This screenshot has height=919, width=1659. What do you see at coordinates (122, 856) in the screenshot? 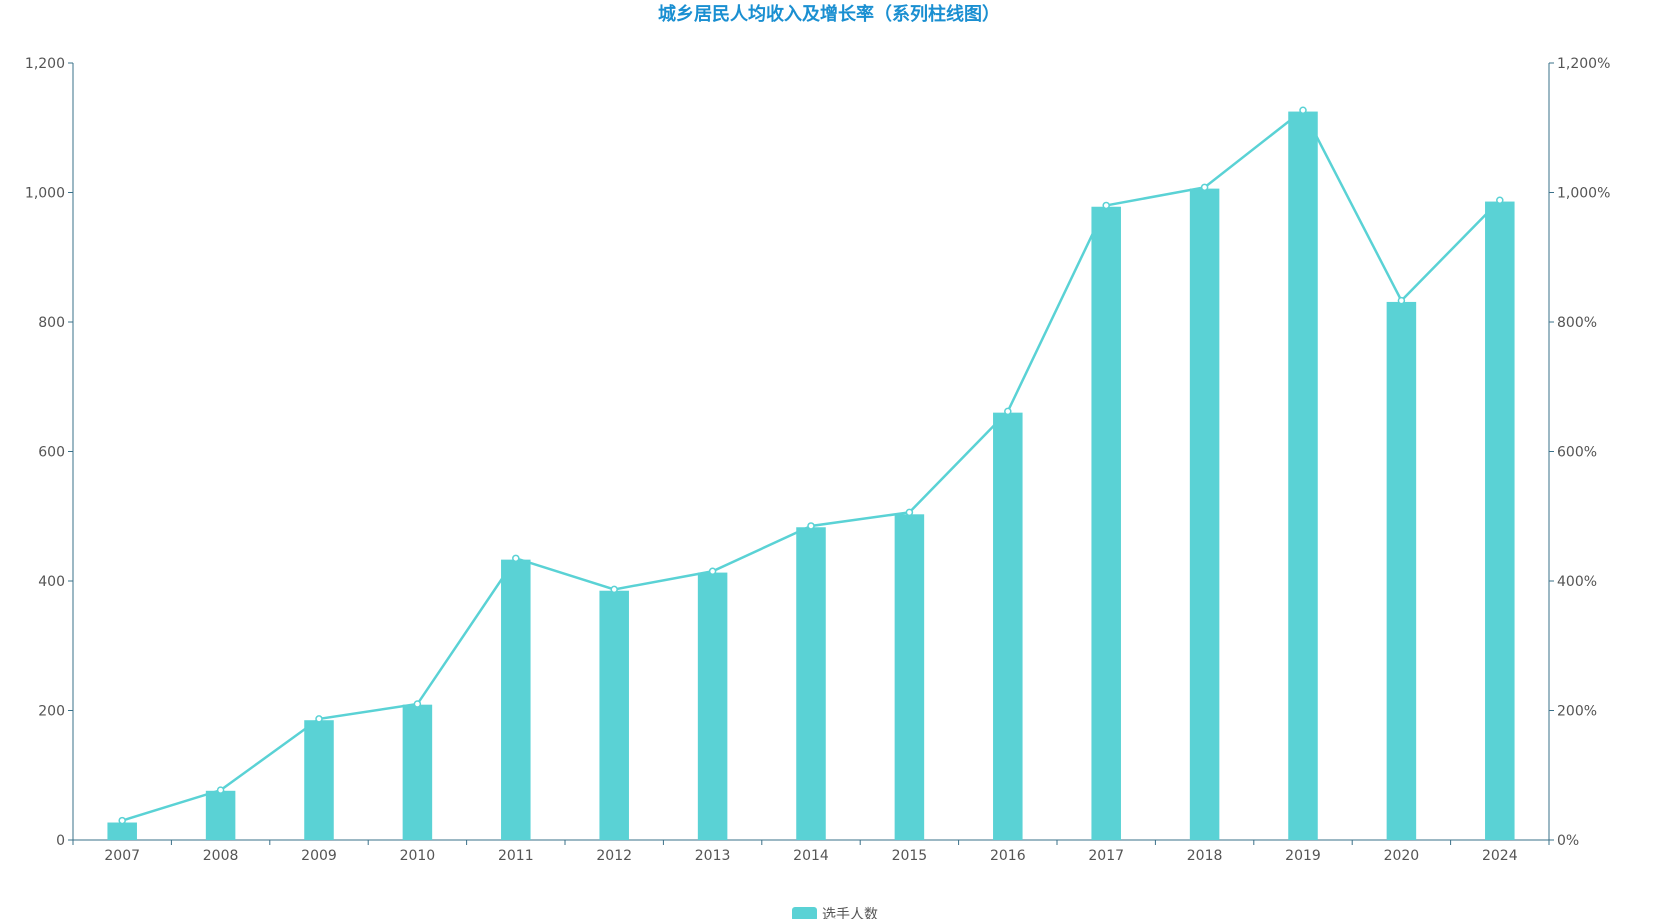
I see `x-tick-label: 2007` at bounding box center [122, 856].